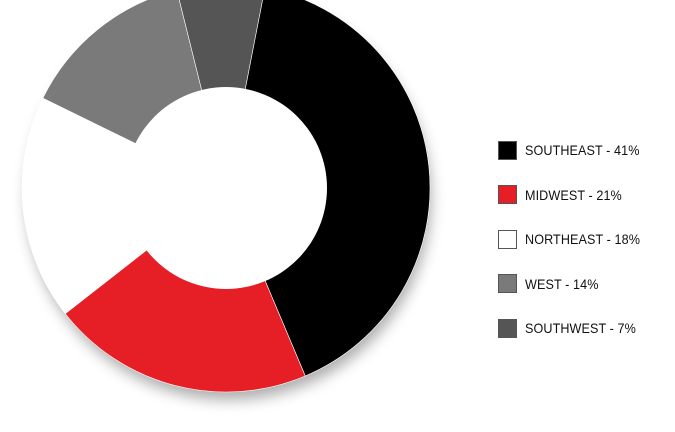 This screenshot has width=675, height=432. I want to click on legend-swatch-west, so click(507, 283).